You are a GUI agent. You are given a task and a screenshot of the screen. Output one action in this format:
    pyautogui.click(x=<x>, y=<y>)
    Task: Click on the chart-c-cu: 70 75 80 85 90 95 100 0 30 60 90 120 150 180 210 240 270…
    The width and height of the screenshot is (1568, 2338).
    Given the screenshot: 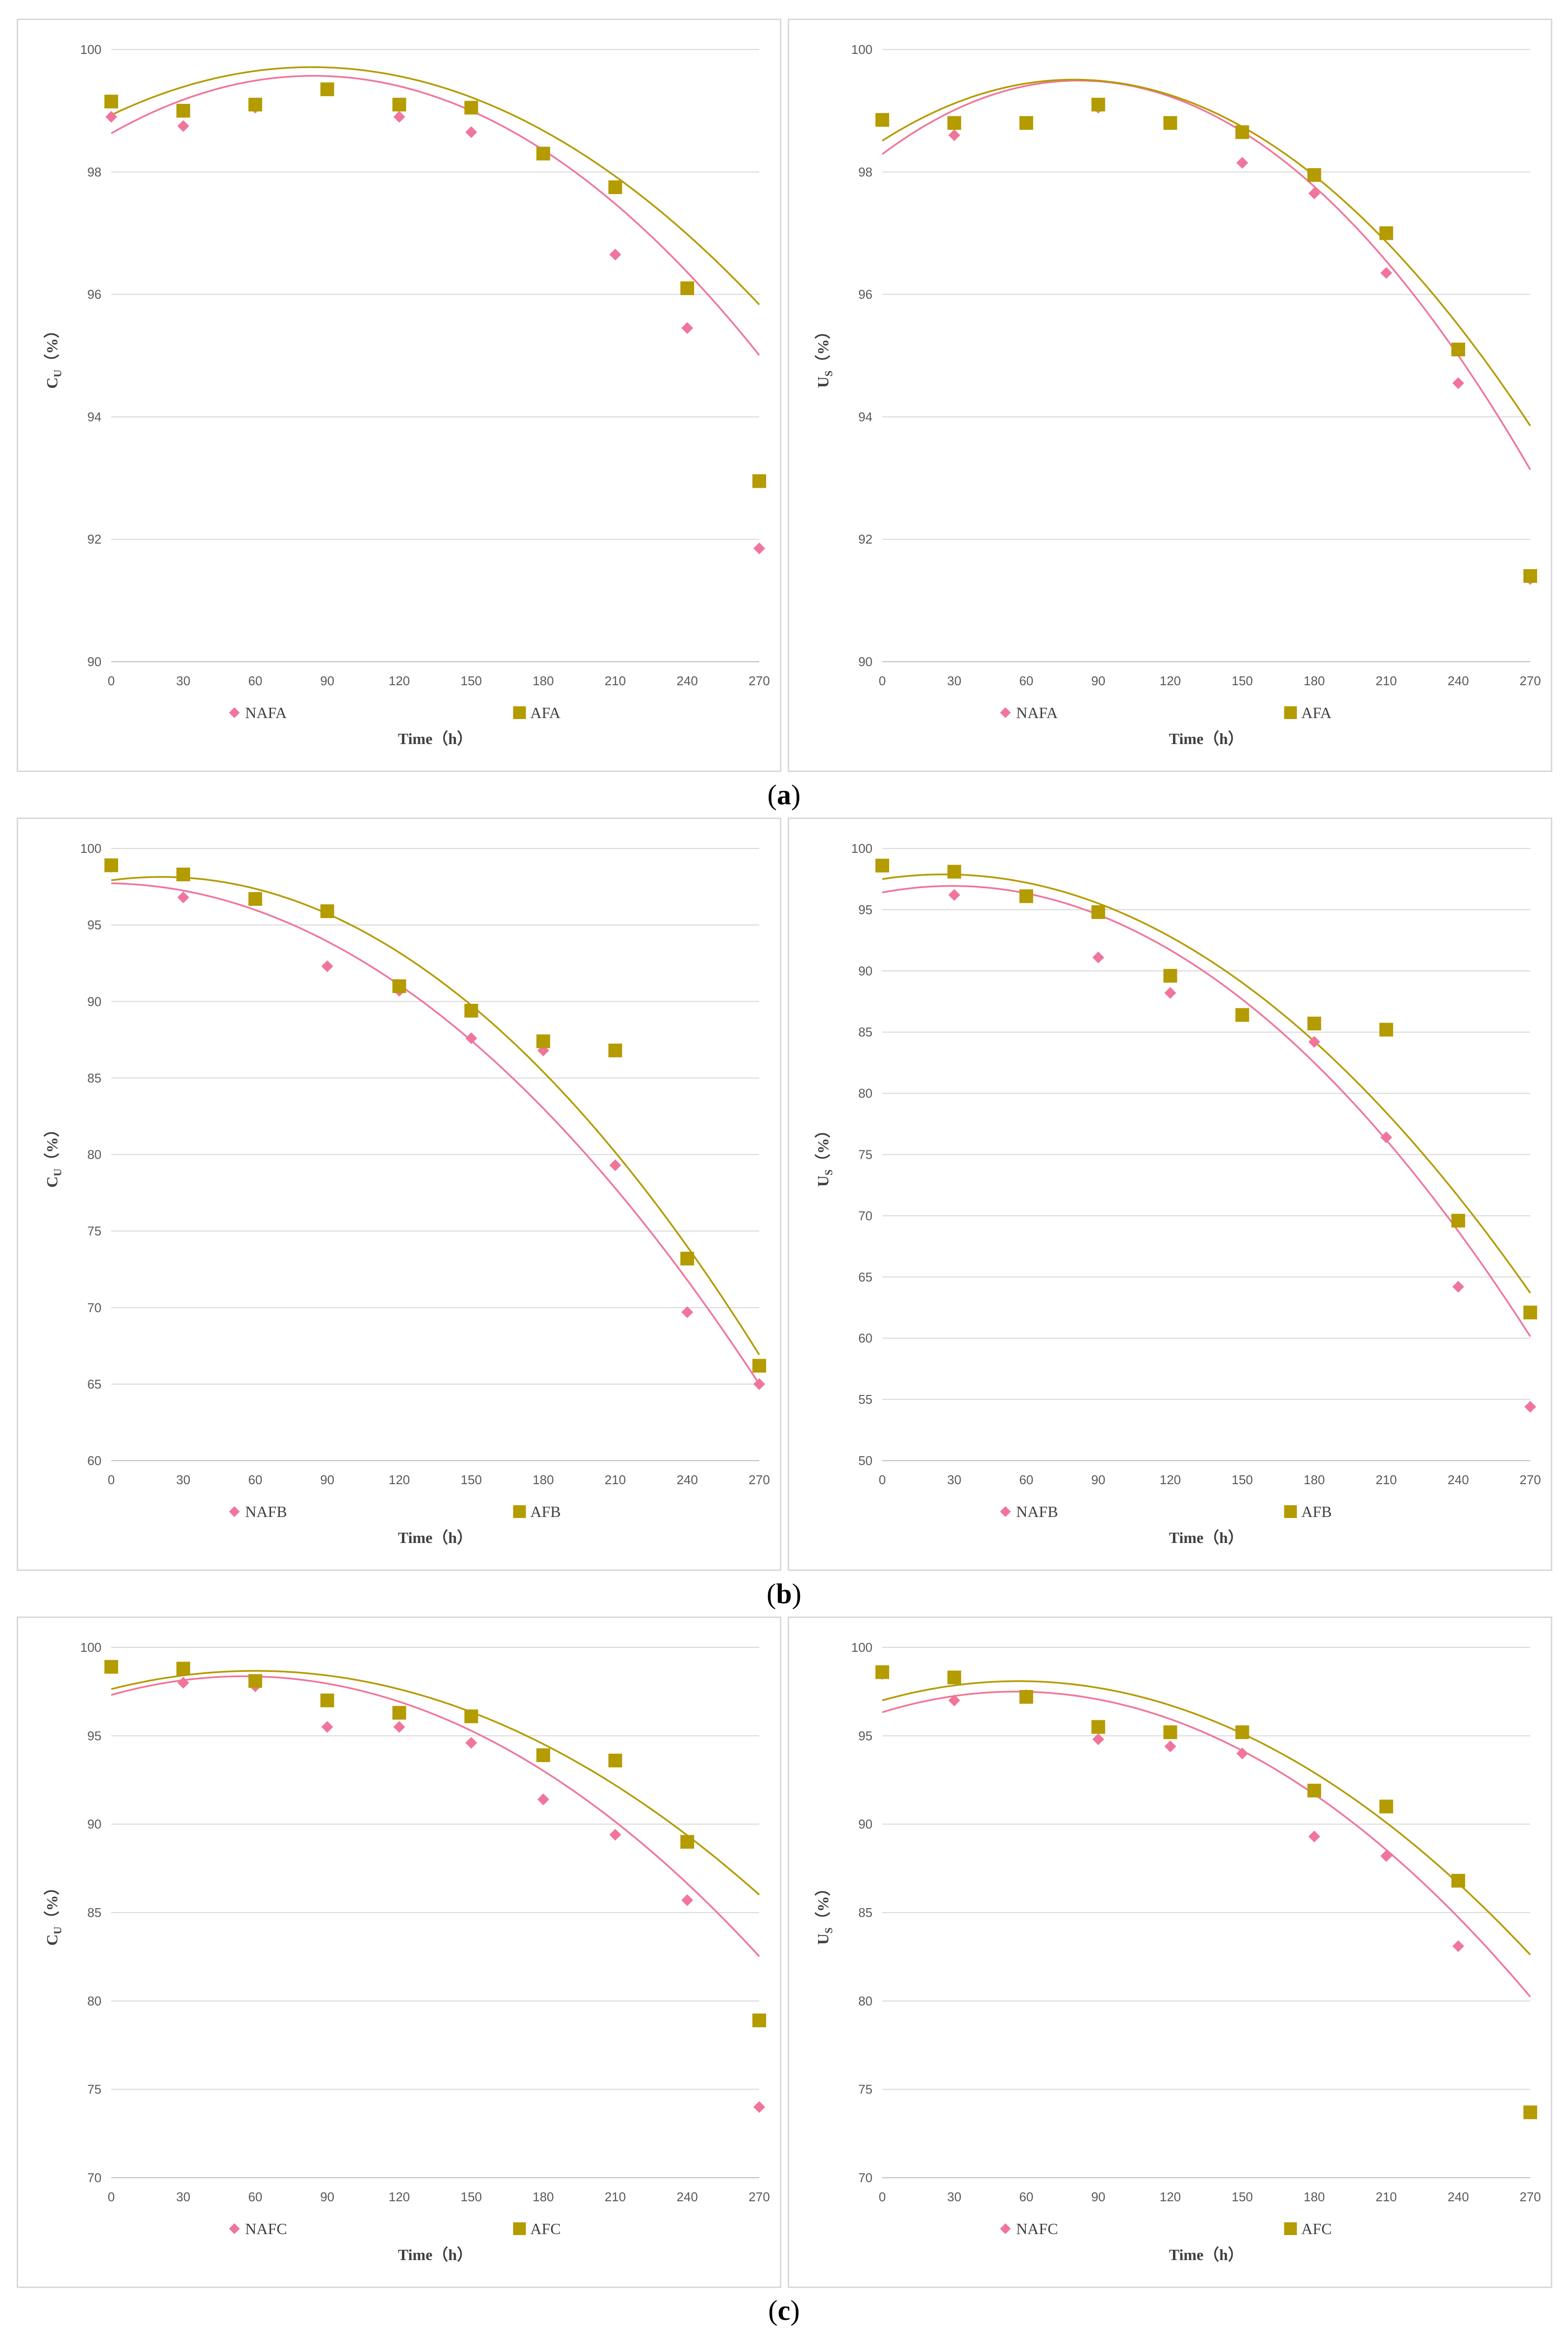 What is the action you would take?
    pyautogui.click(x=406, y=1951)
    